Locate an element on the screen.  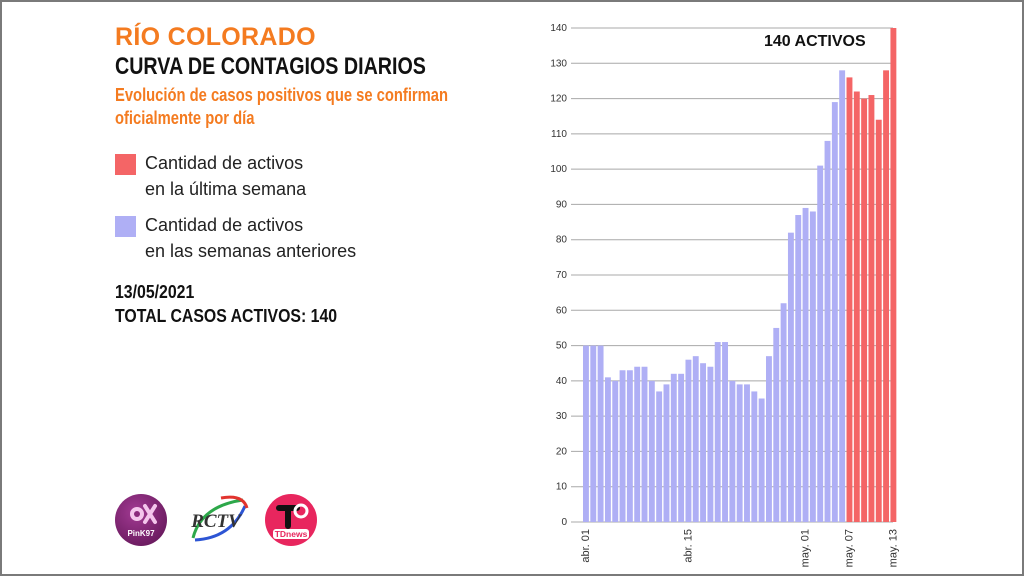
y-tick-label: 20 is located at coordinates (562, 451).